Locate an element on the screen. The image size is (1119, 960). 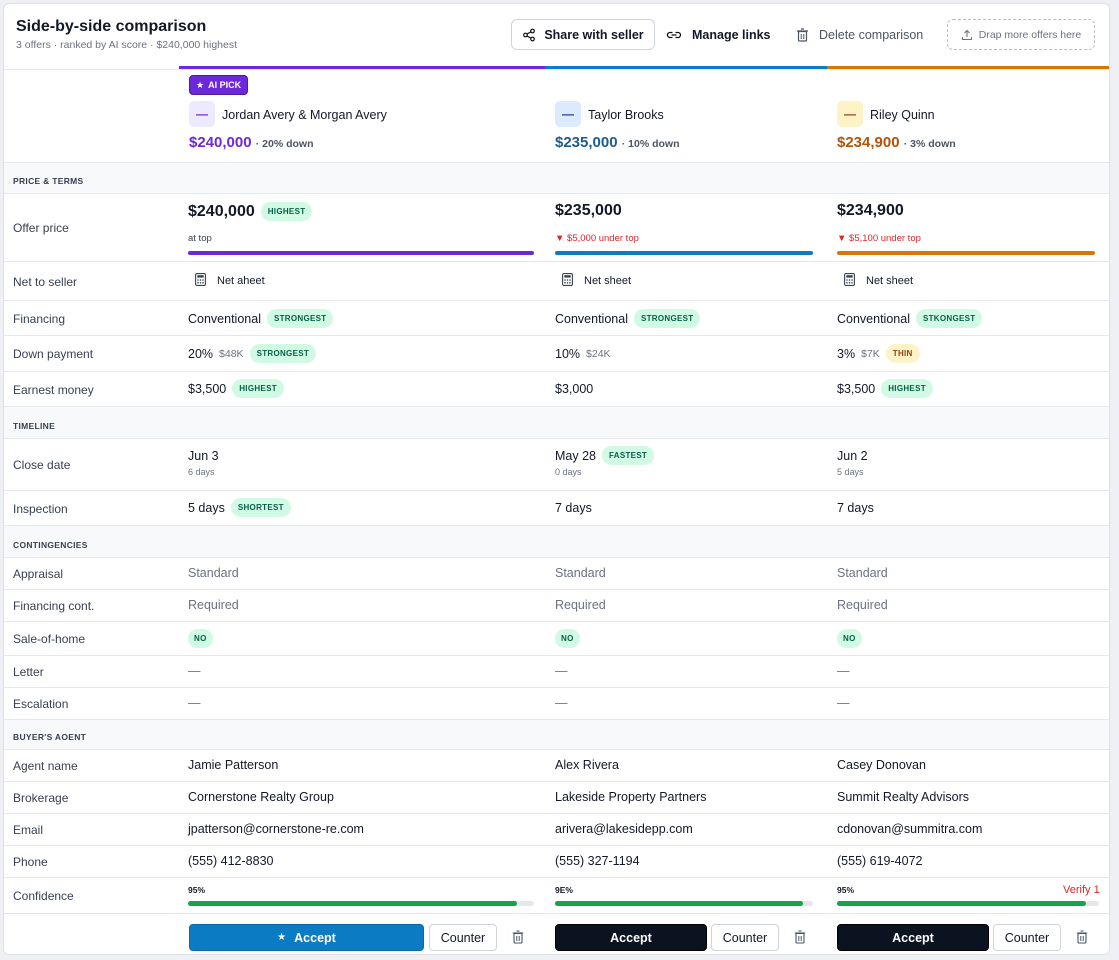
row-confidence: Confidence 95% 9E% 95% Verify 1 is located at coordinates (556, 895).